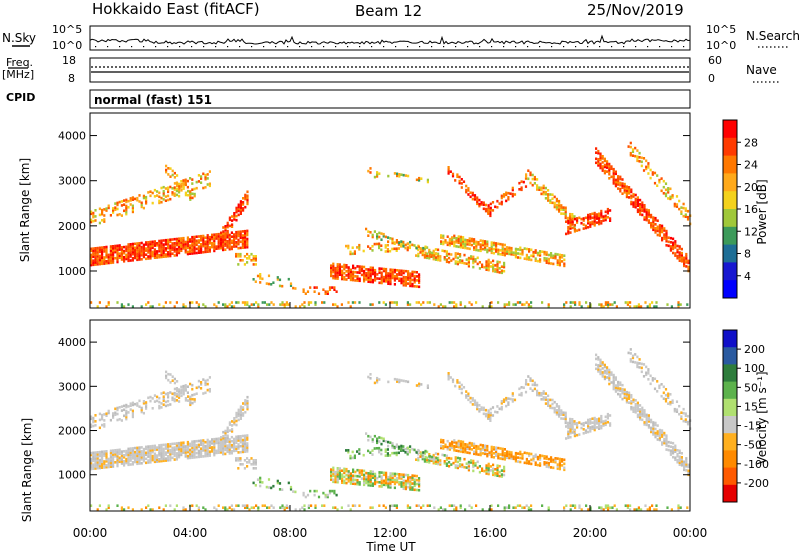 This screenshot has height=554, width=800. Describe the element at coordinates (390, 47) in the screenshot. I see `noise-search-trace` at that location.